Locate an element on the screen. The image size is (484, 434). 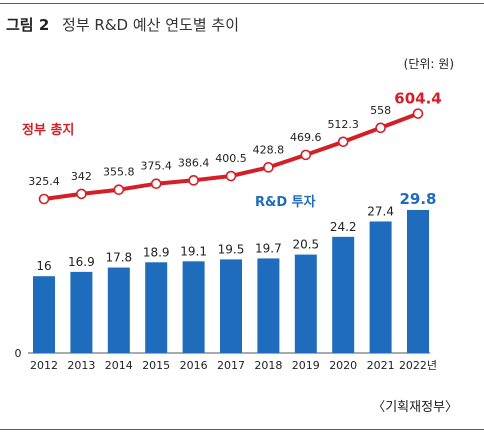
bar-label-2020: 24.2 is located at coordinates (343, 227).